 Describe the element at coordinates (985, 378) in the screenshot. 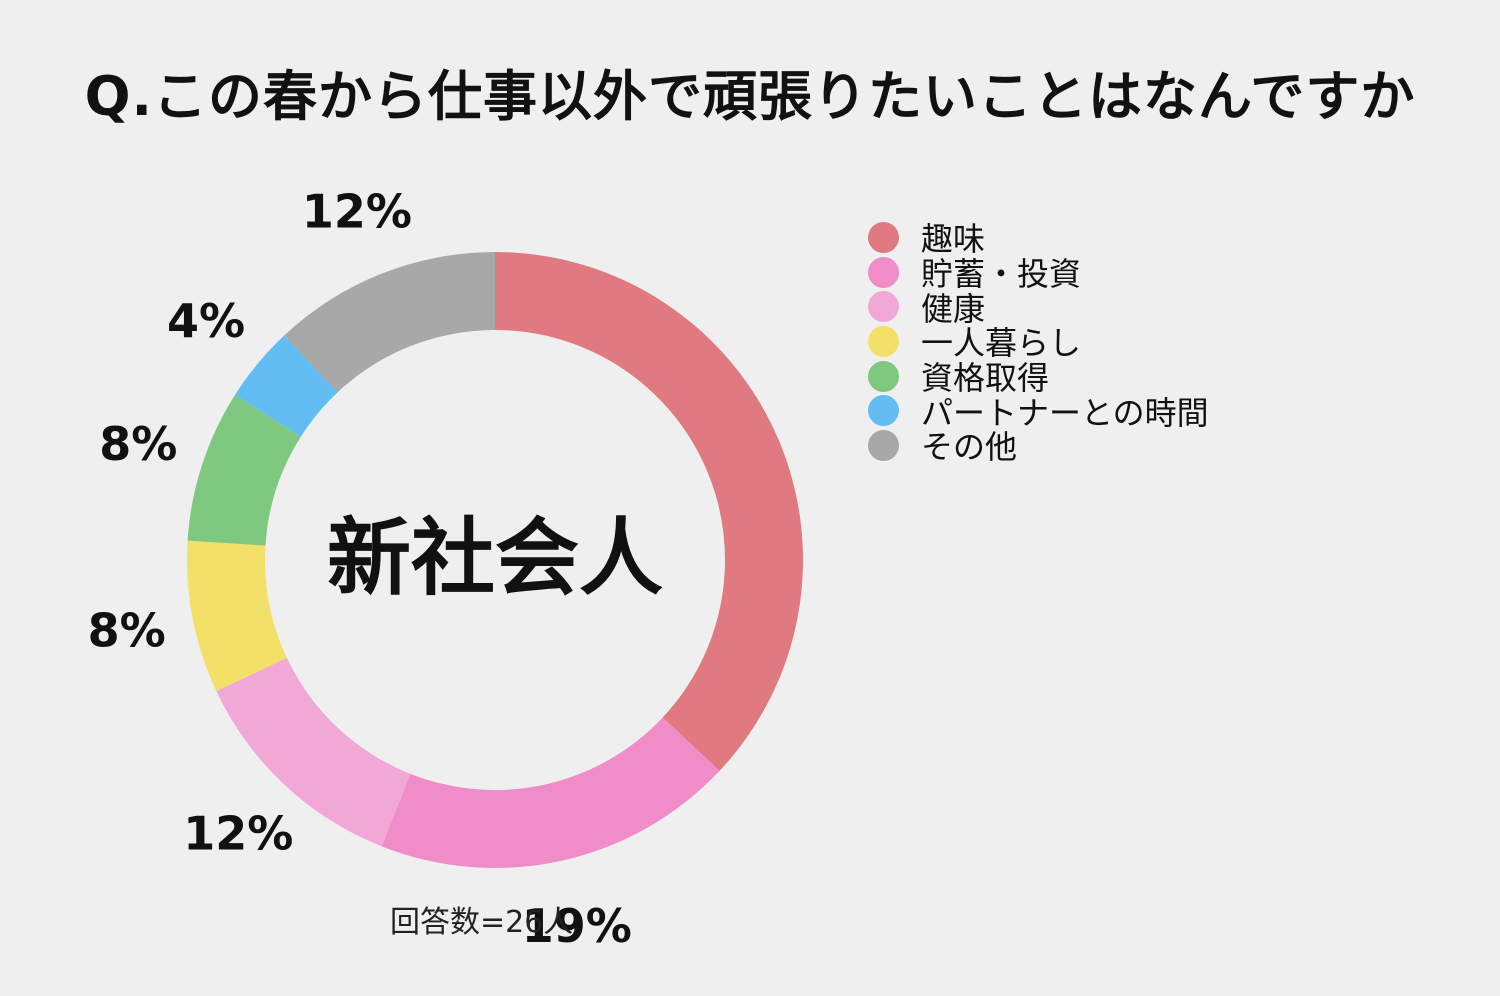

I see `legend-label: 資格取得` at that location.